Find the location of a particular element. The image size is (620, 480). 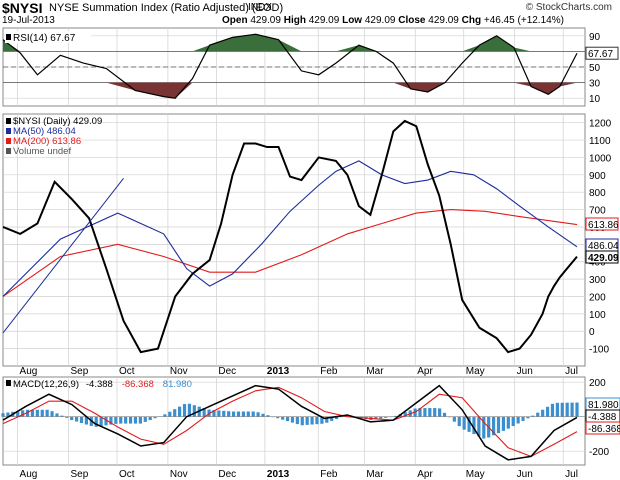

x-tick-label-mid: Feb is located at coordinates (329, 371).